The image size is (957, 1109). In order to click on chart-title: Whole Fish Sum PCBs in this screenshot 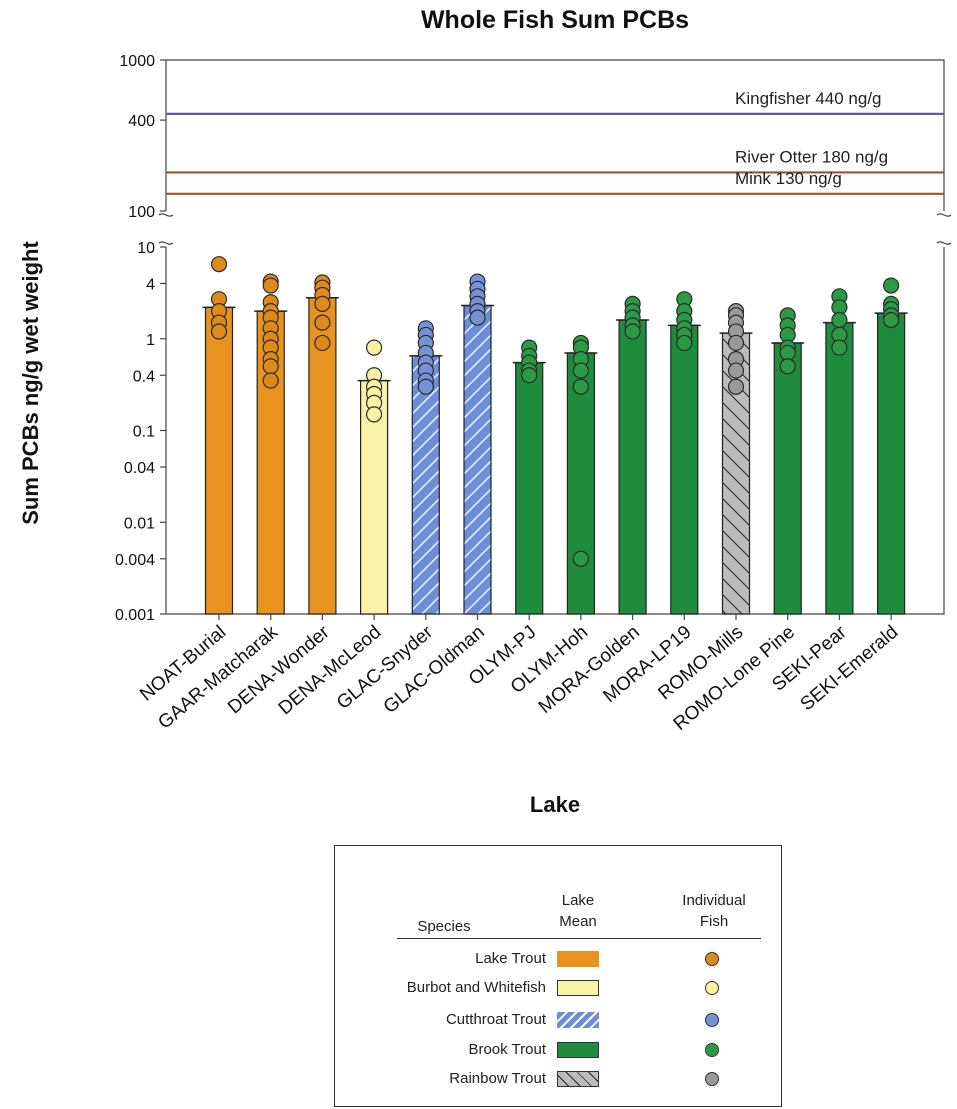, I will do `click(555, 20)`.